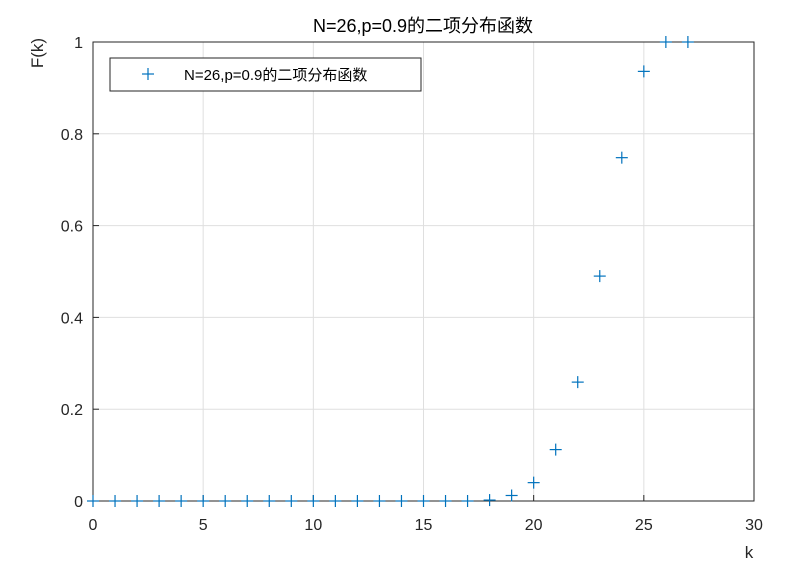 Image resolution: width=799 pixels, height=561 pixels. I want to click on x-tick-label: 10, so click(313, 525).